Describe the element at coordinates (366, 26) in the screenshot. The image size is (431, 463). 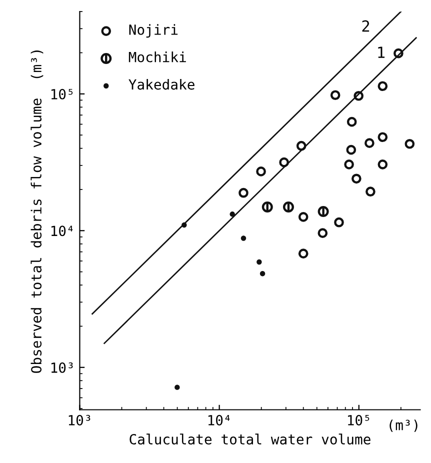
I see `series-label: 2` at that location.